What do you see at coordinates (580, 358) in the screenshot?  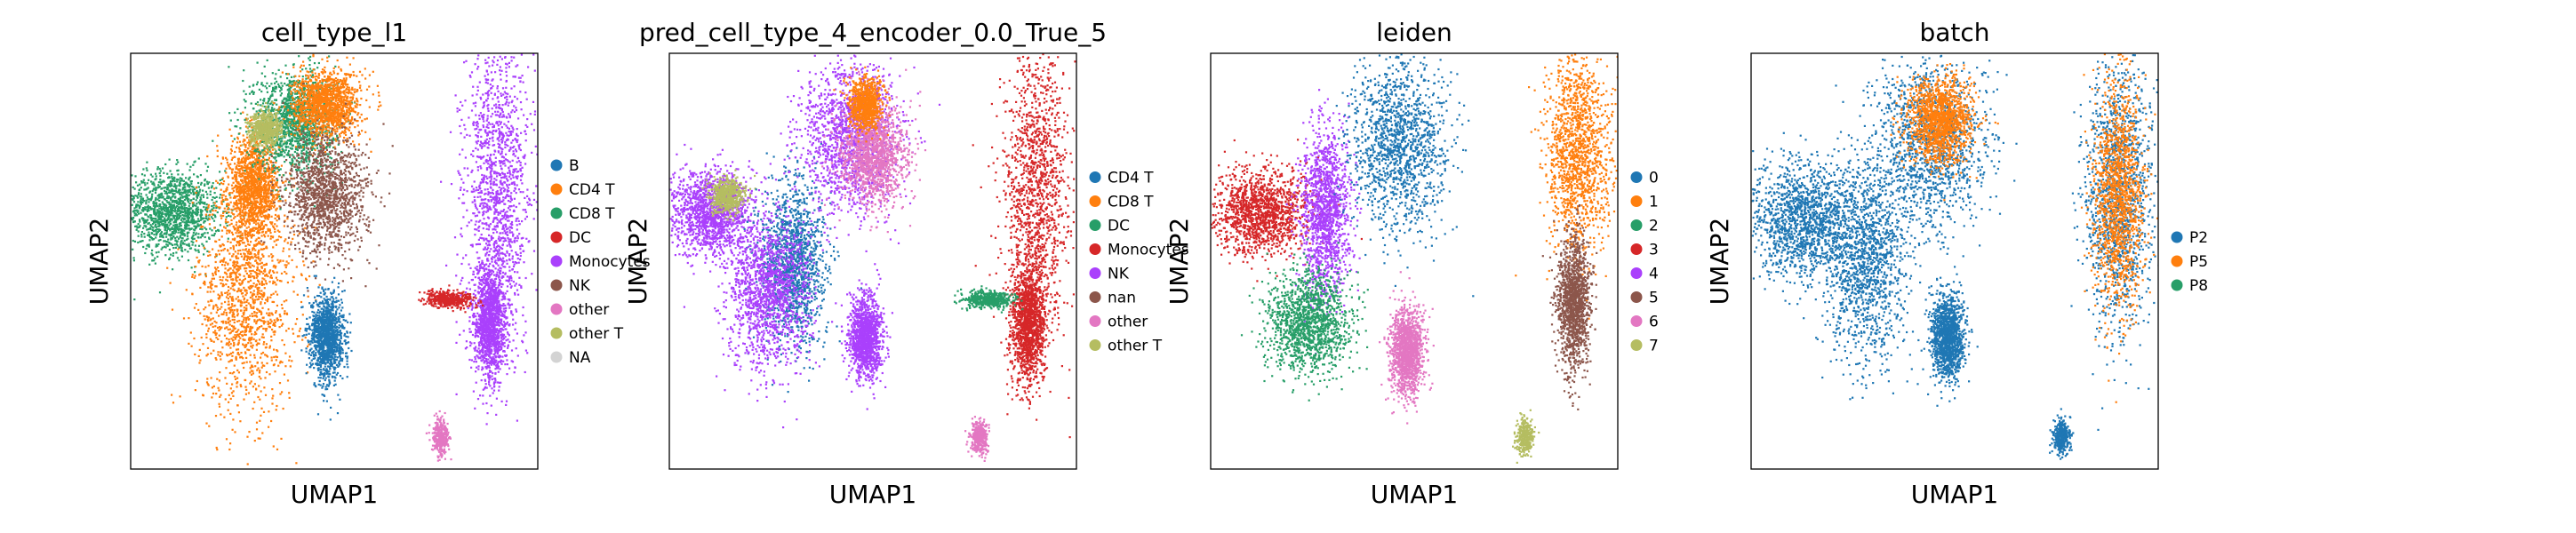 I see `legend-label: NA` at bounding box center [580, 358].